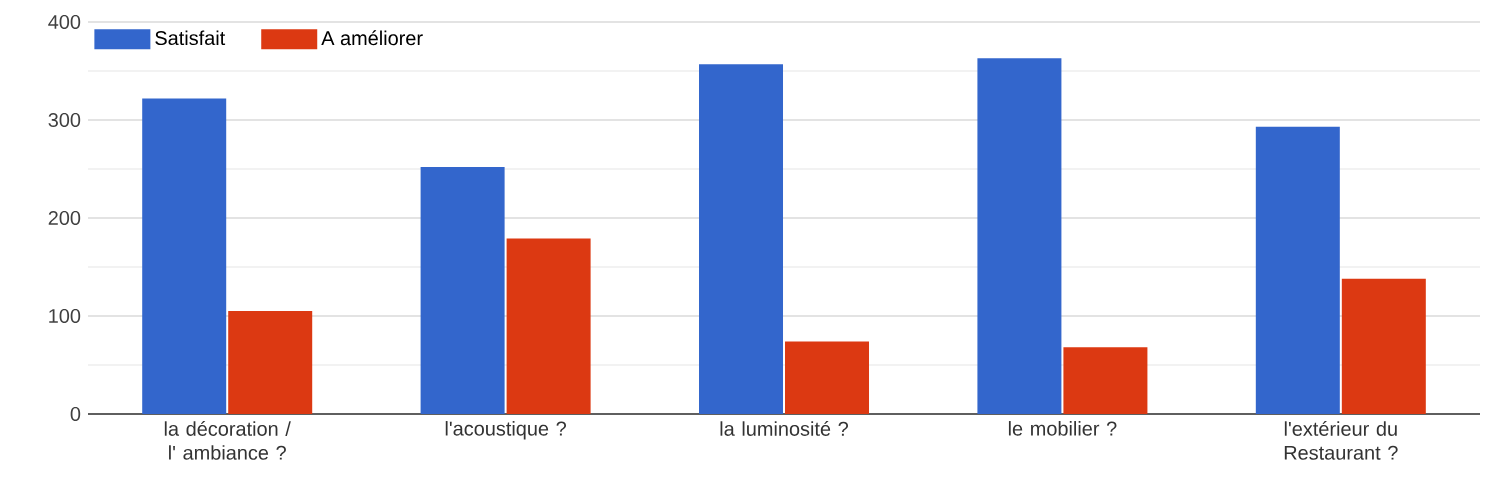  Describe the element at coordinates (506, 430) in the screenshot. I see `x-tick-label: l'acoustique ?` at that location.